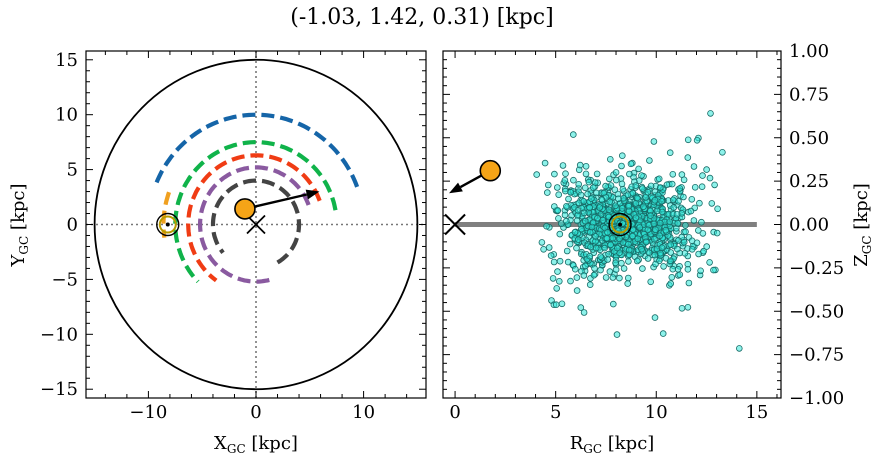 This screenshot has width=887, height=464. Describe the element at coordinates (59, 389) in the screenshot. I see `left-ytick-label: −15` at that location.